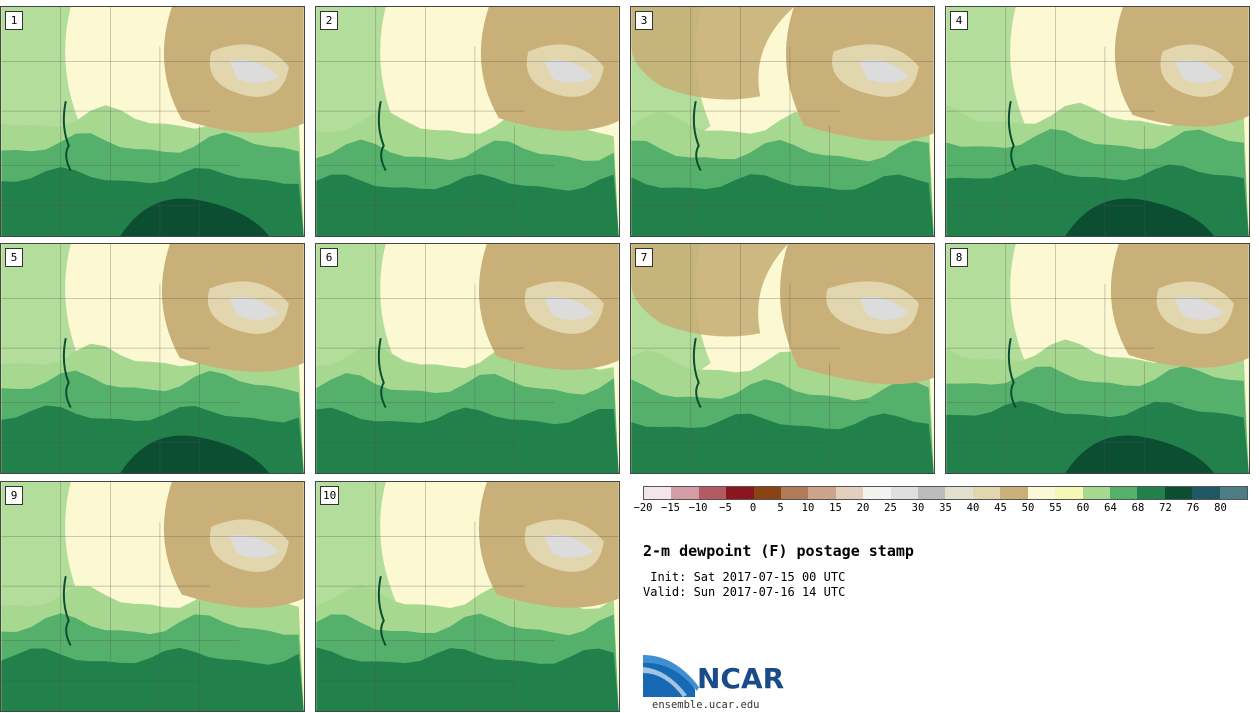  What do you see at coordinates (959, 257) in the screenshot?
I see `member-number-label: 8` at bounding box center [959, 257].